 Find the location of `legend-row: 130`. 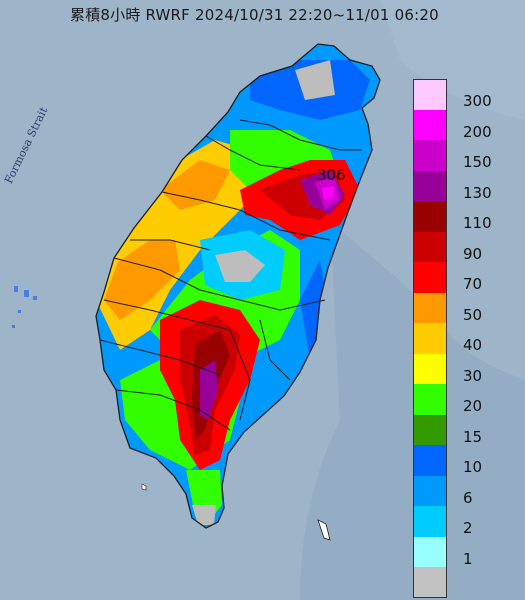

legend-row: 130 is located at coordinates (466, 186).